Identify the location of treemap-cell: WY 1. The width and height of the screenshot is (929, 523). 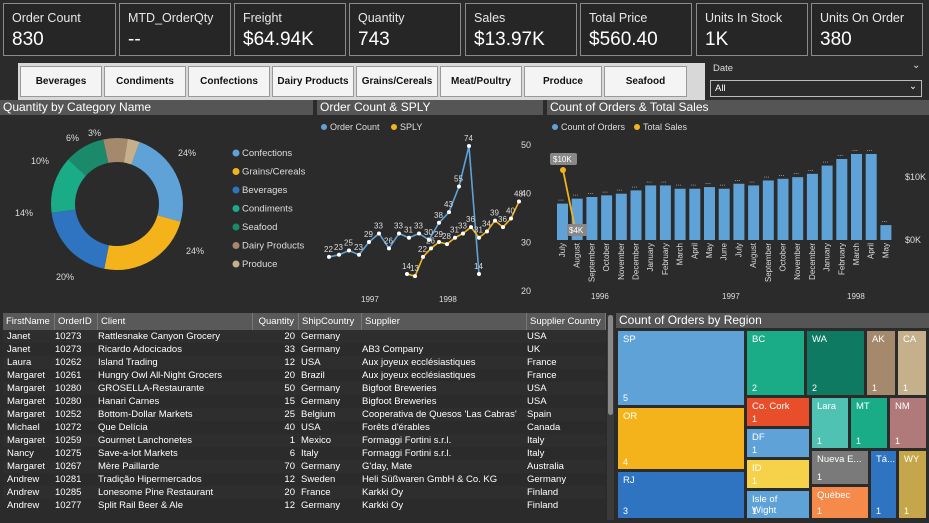
(912, 484).